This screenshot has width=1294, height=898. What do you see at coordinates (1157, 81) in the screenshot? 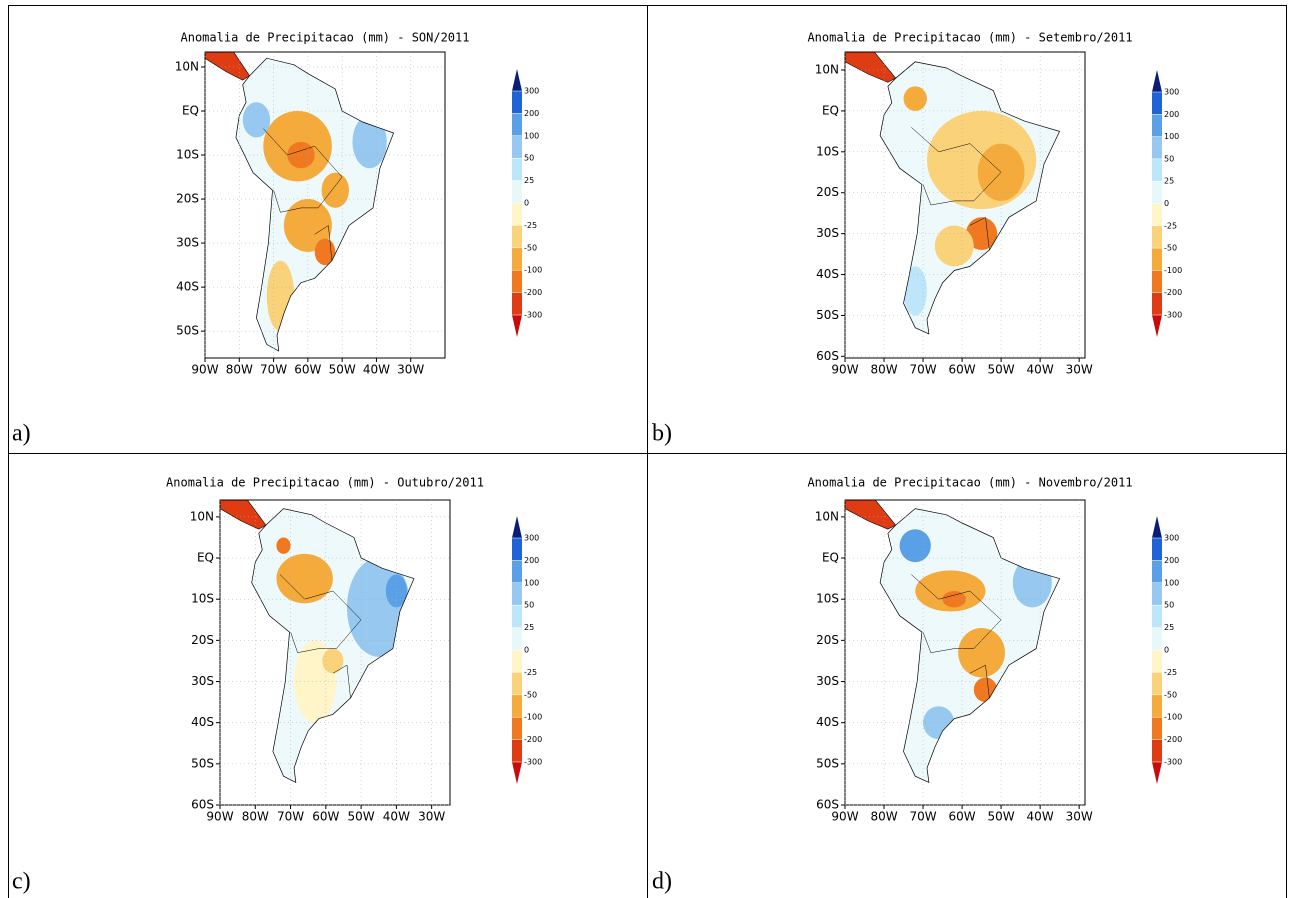
I see `colorbar-top-triangle` at bounding box center [1157, 81].